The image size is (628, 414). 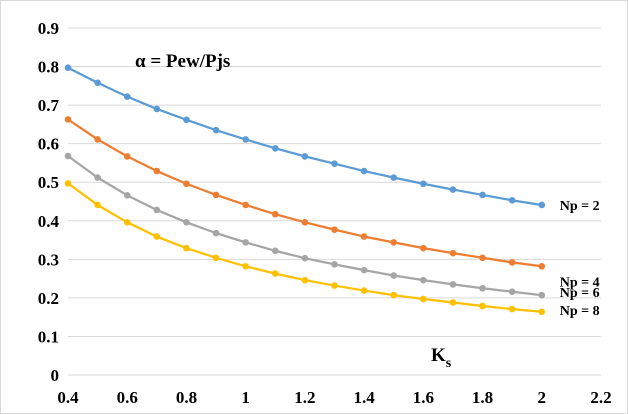 What do you see at coordinates (580, 311) in the screenshot?
I see `series-label: Np = 8` at bounding box center [580, 311].